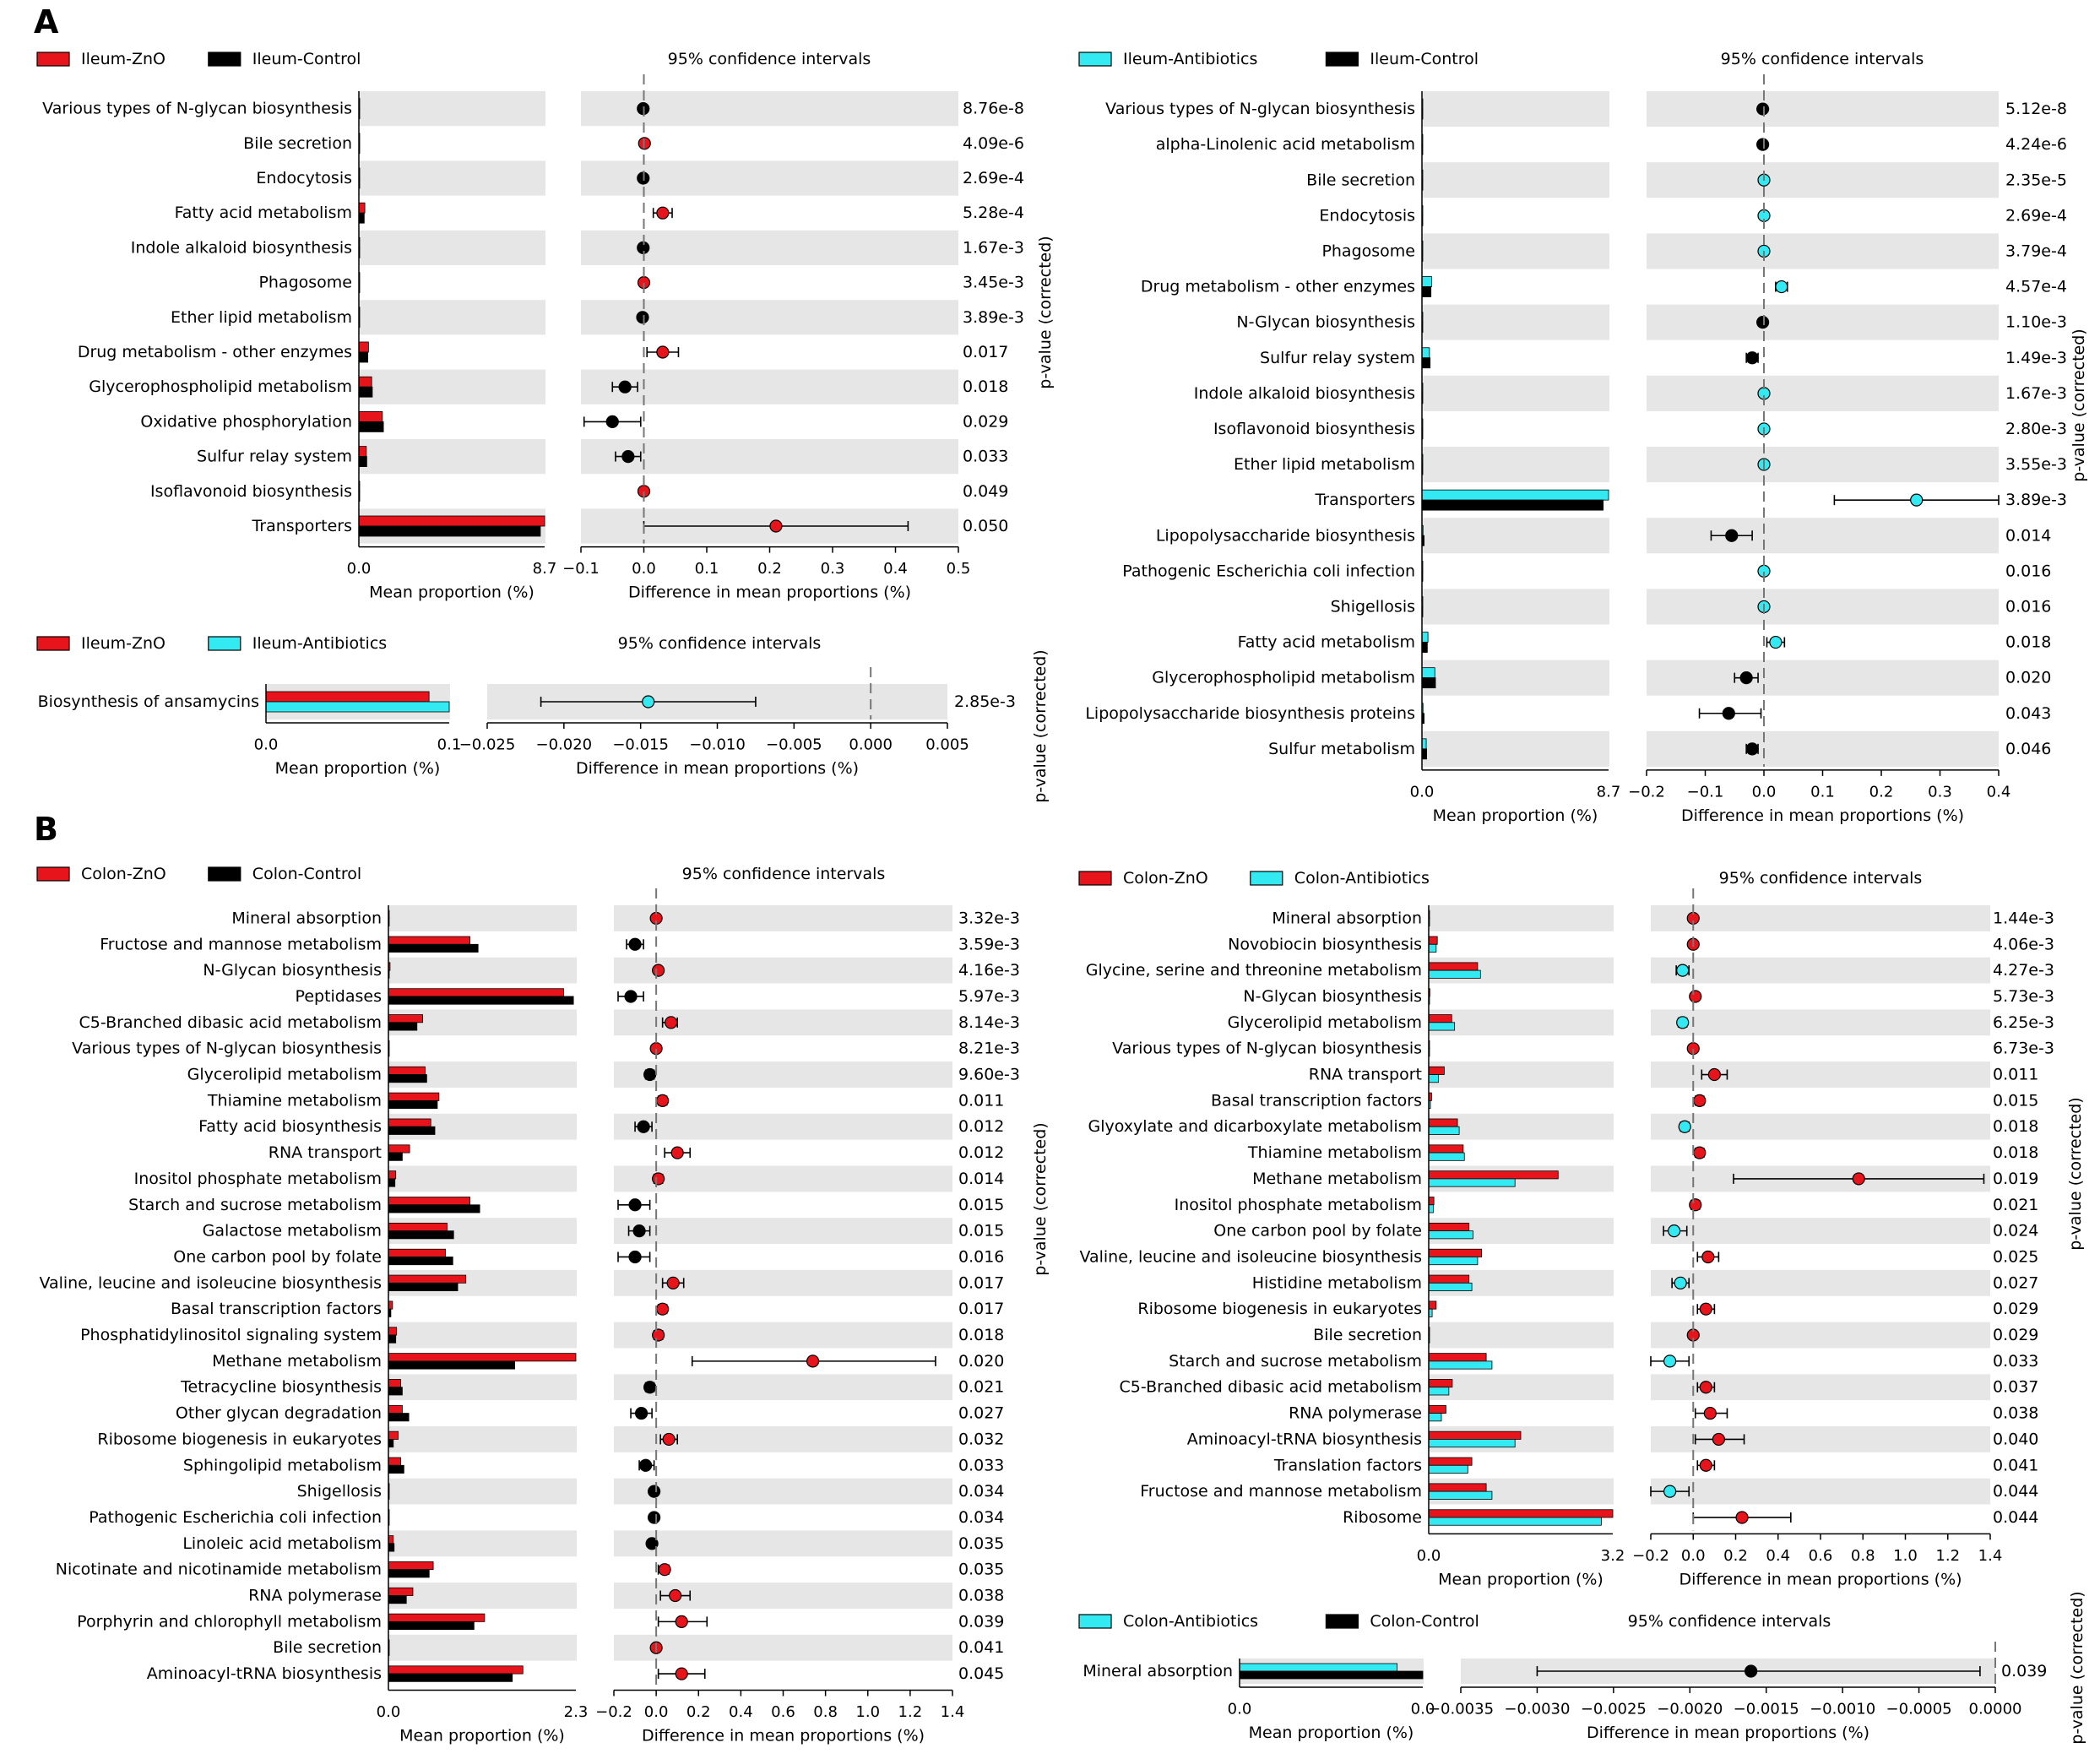  Describe the element at coordinates (2016, 1387) in the screenshot. I see `p-value: 0.037` at that location.